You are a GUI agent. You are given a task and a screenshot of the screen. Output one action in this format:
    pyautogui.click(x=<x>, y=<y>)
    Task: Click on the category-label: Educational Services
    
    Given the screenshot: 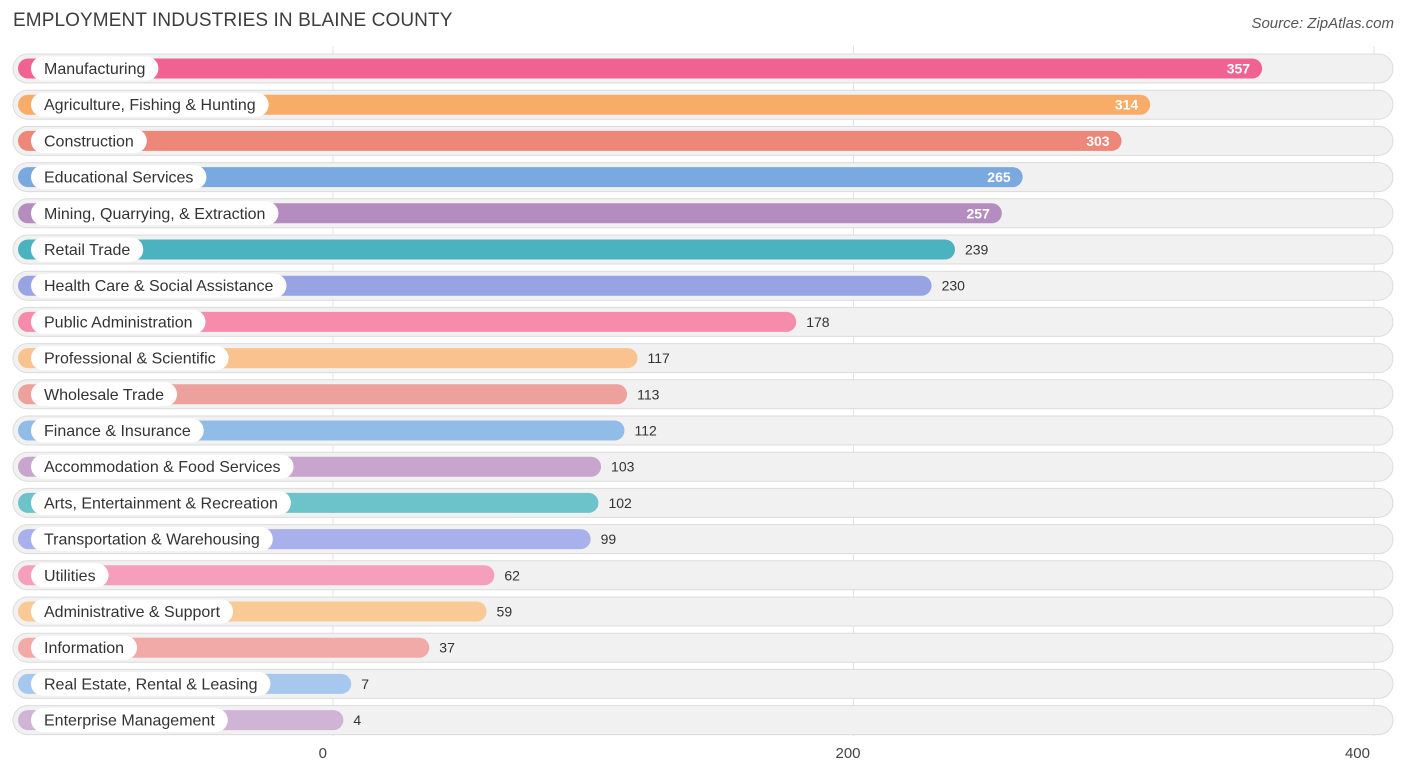 What is the action you would take?
    pyautogui.click(x=118, y=178)
    